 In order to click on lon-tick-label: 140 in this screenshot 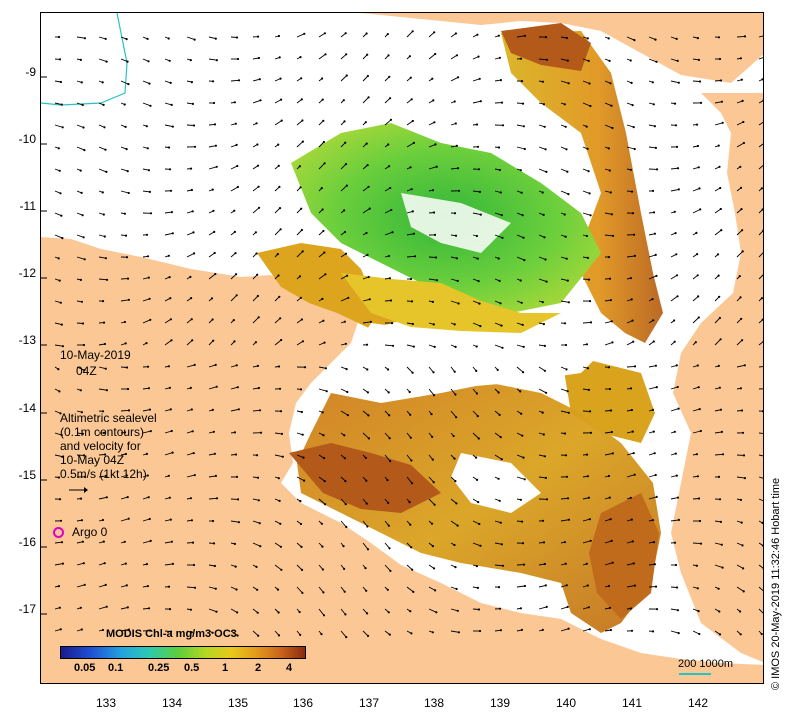, I will do `click(566, 703)`.